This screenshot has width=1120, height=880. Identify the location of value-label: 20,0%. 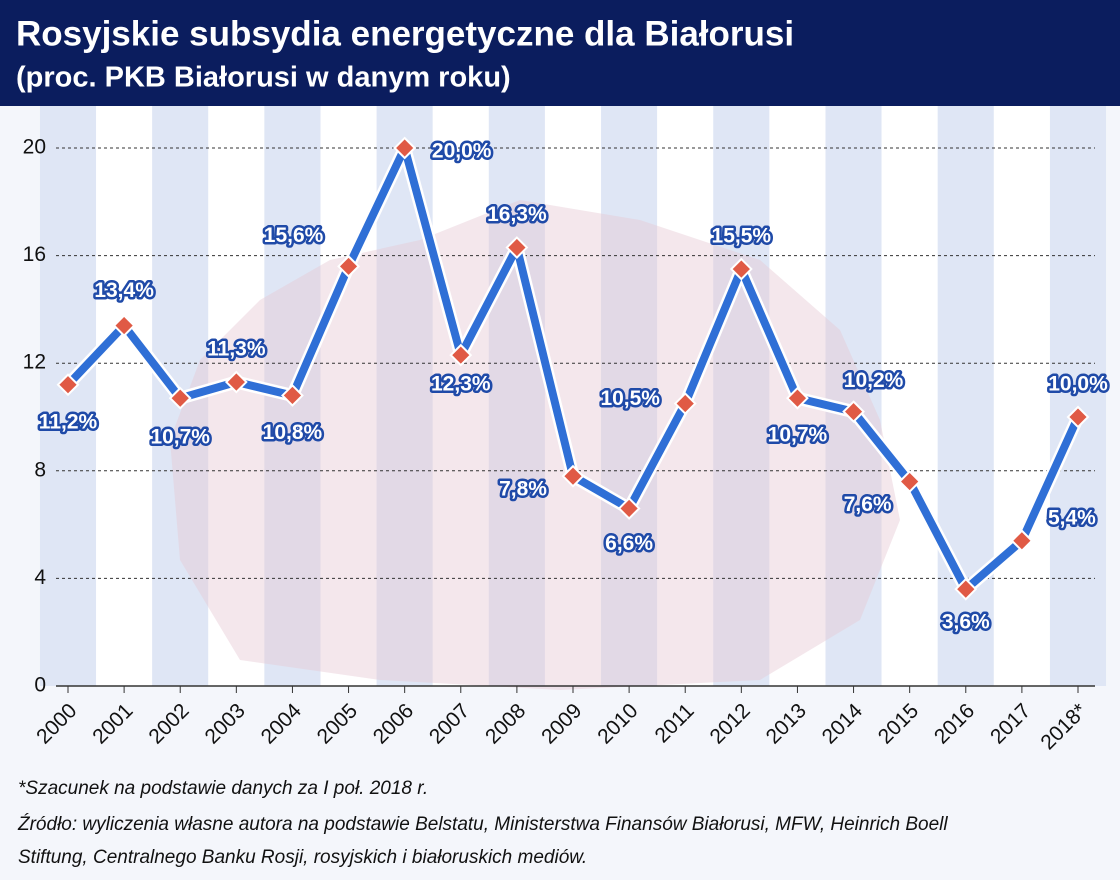
(462, 151).